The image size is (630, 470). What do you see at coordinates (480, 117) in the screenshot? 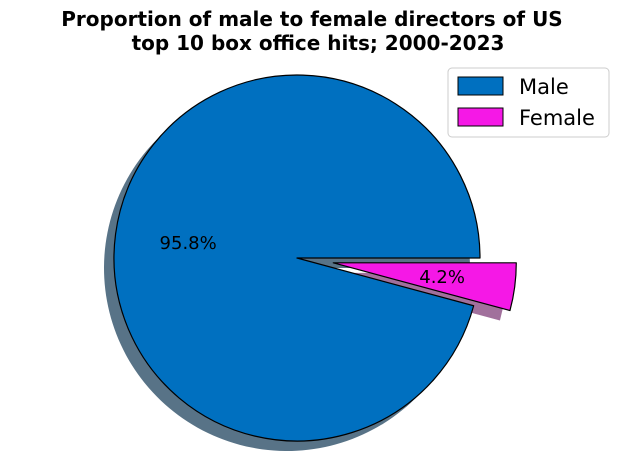
I see `legend-swatch-female` at bounding box center [480, 117].